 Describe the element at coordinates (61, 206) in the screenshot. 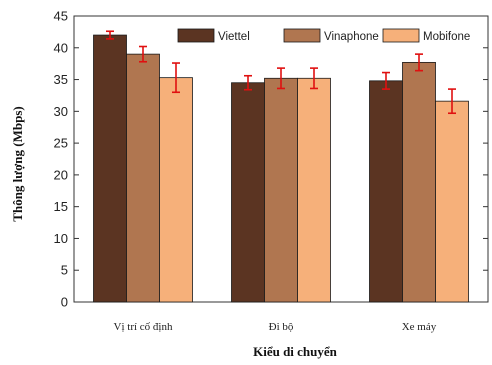

I see `y-tick-label: 15` at that location.